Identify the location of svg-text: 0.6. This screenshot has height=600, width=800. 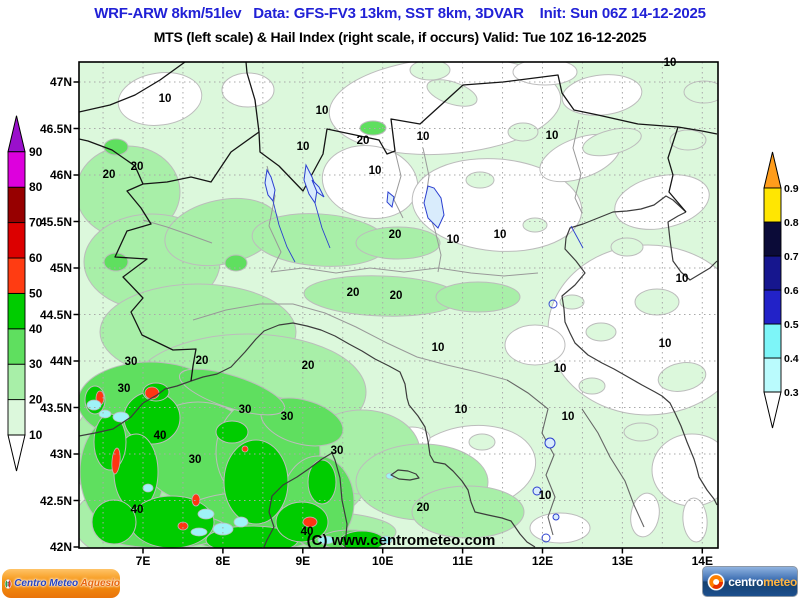
(791, 291).